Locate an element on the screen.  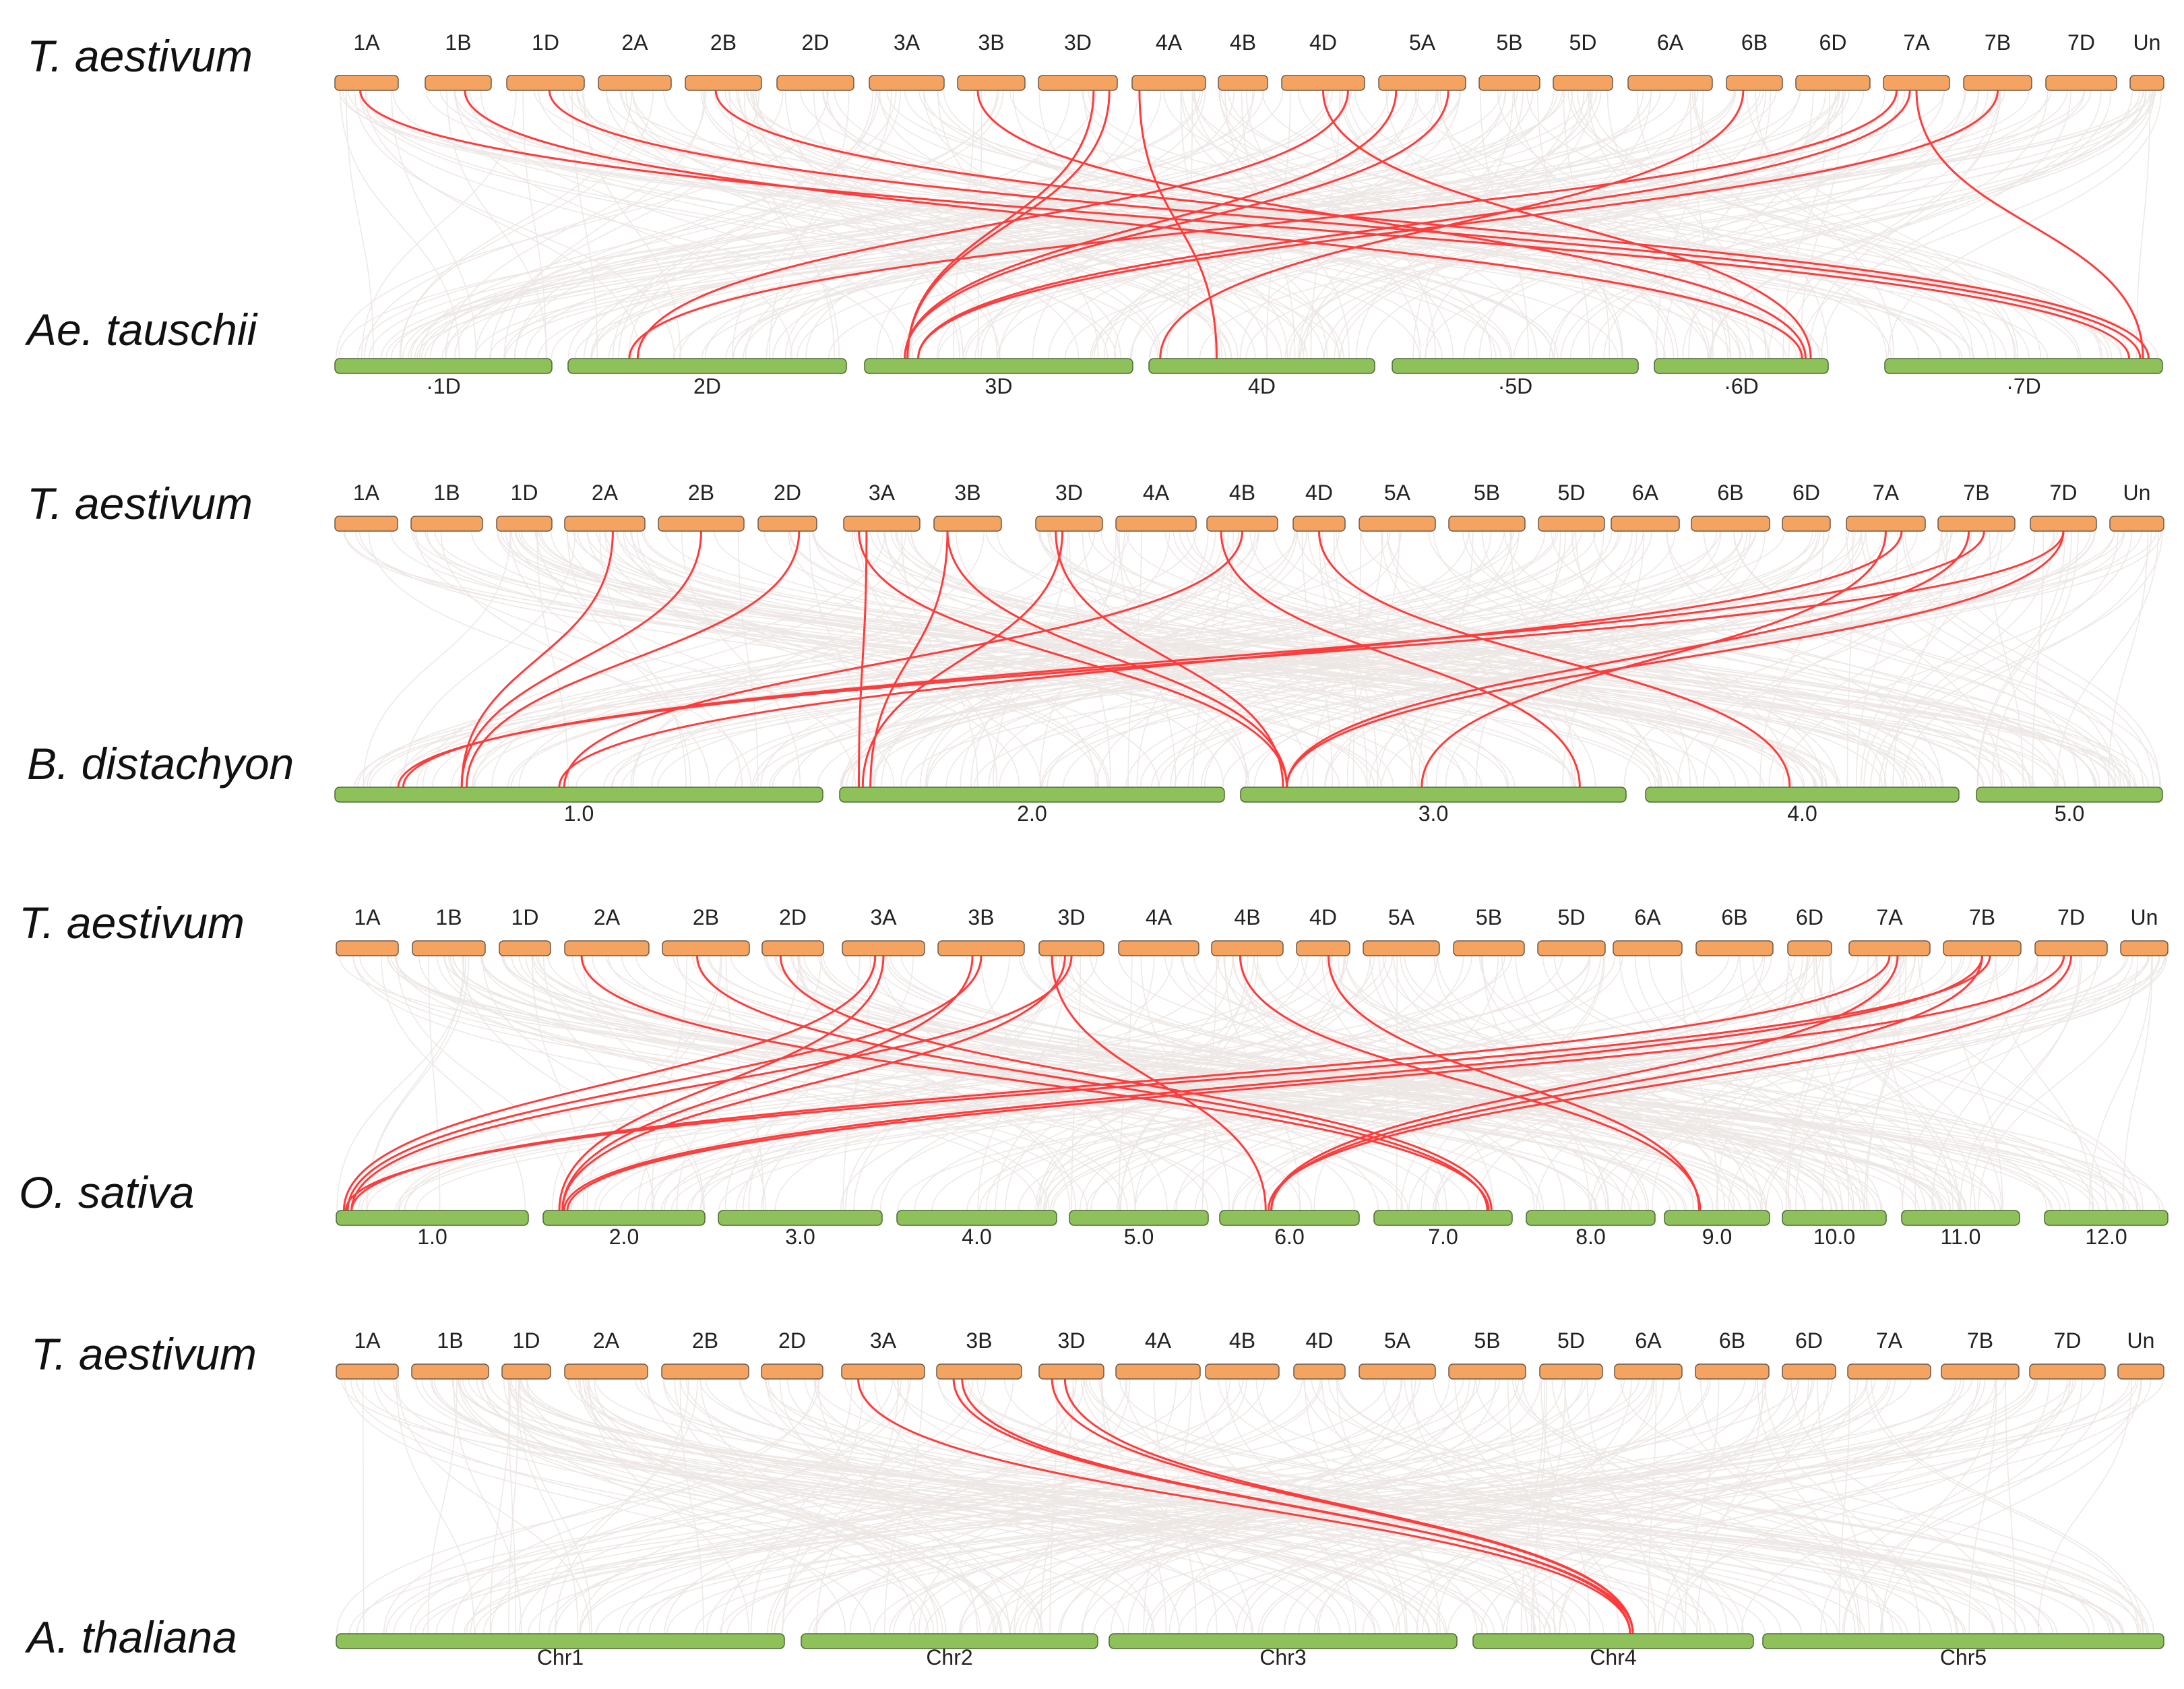
bottom-chromosome-label-30: 3.0 is located at coordinates (1433, 813).